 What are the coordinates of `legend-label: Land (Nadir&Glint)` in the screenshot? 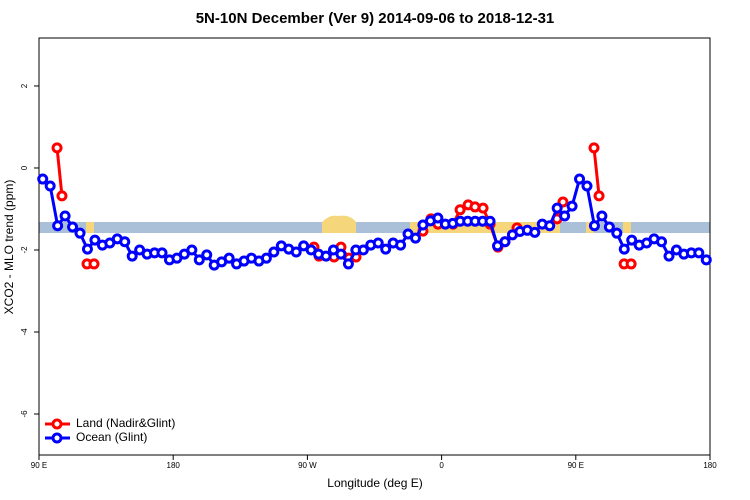 It's located at (125, 423).